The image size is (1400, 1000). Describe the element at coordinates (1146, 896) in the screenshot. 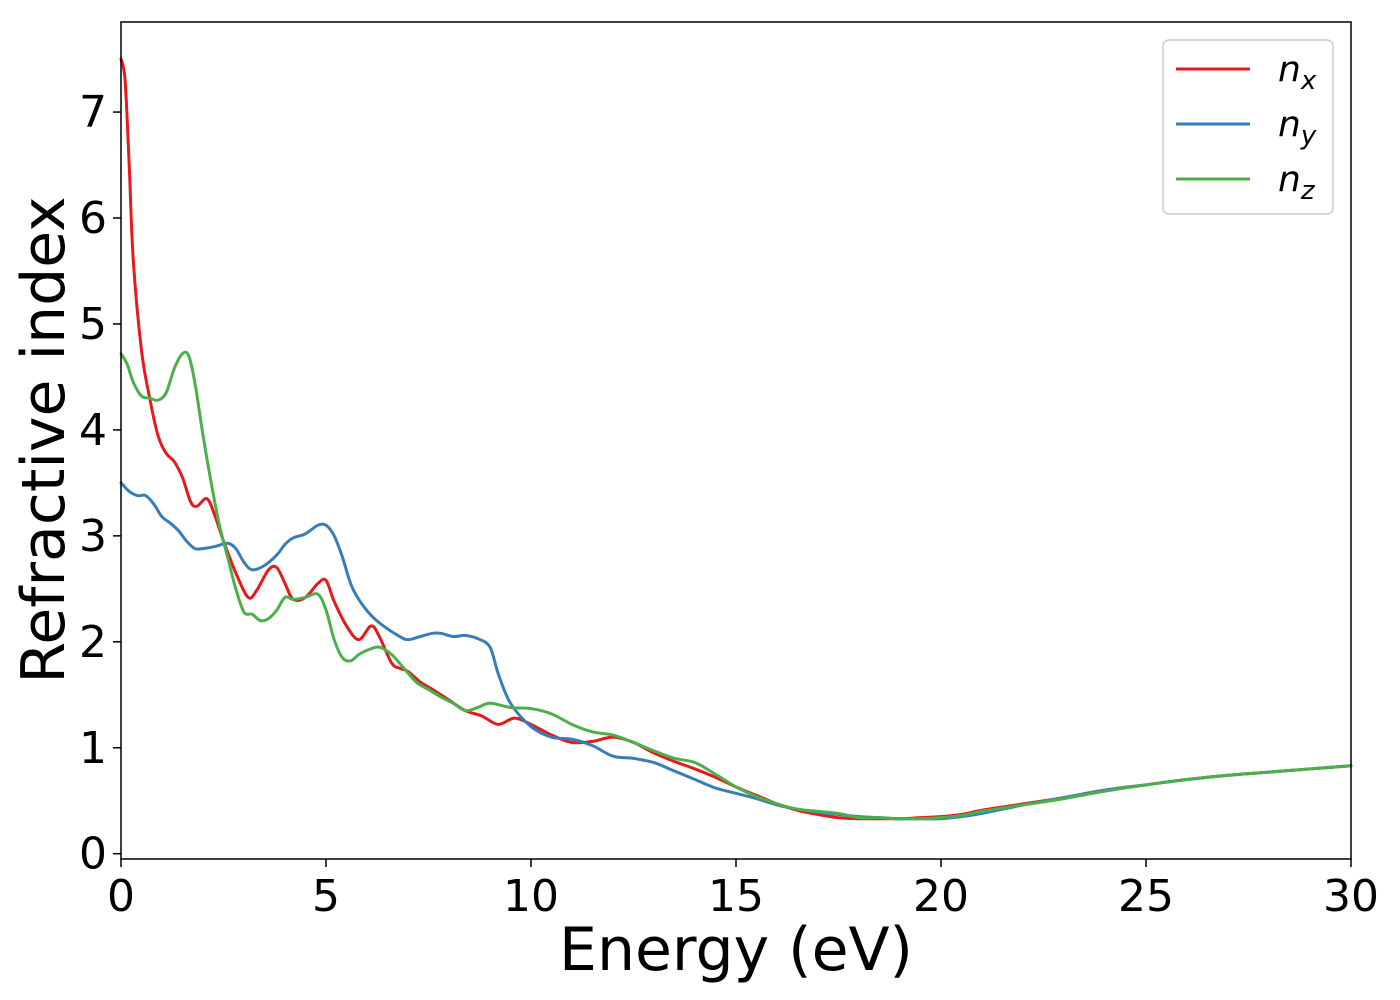

I see `x-tick-label: 25` at that location.